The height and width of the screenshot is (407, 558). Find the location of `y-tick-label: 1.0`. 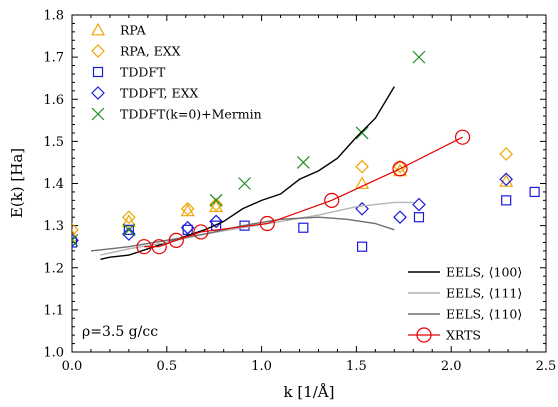

y-tick-label: 1.0 is located at coordinates (53, 353).